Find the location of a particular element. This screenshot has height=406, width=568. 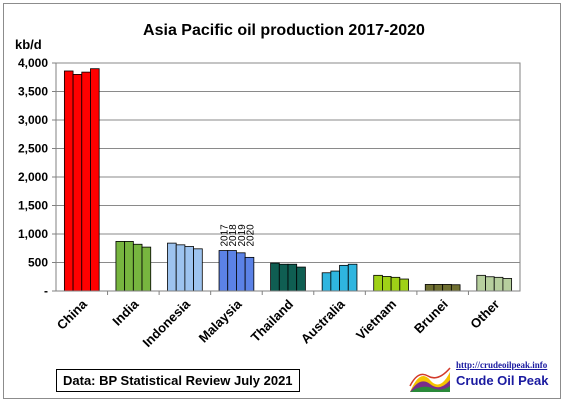

x-tick-label: Australia is located at coordinates (323, 321).